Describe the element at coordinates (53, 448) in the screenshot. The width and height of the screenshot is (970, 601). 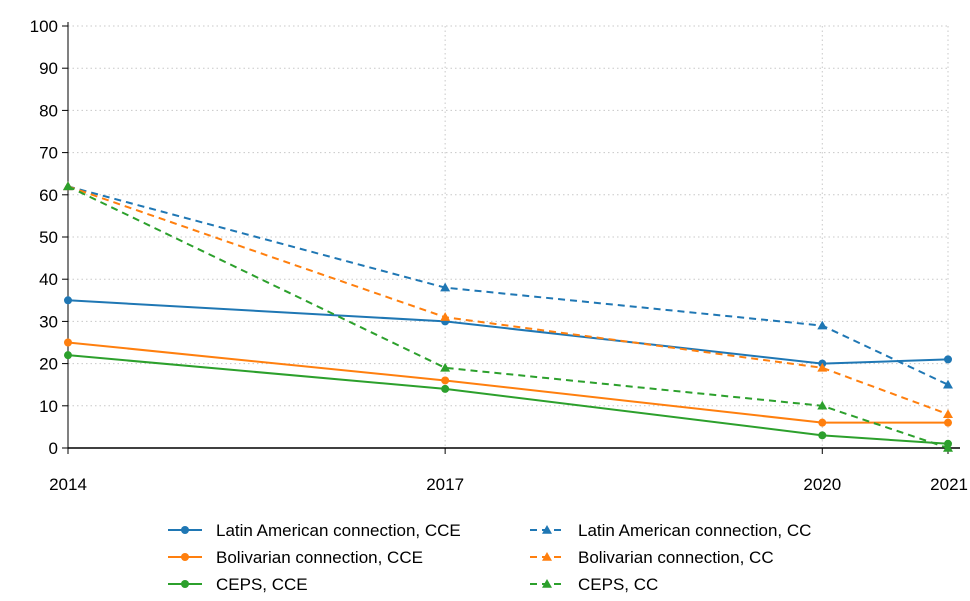
I see `y-tick-label: 0` at that location.